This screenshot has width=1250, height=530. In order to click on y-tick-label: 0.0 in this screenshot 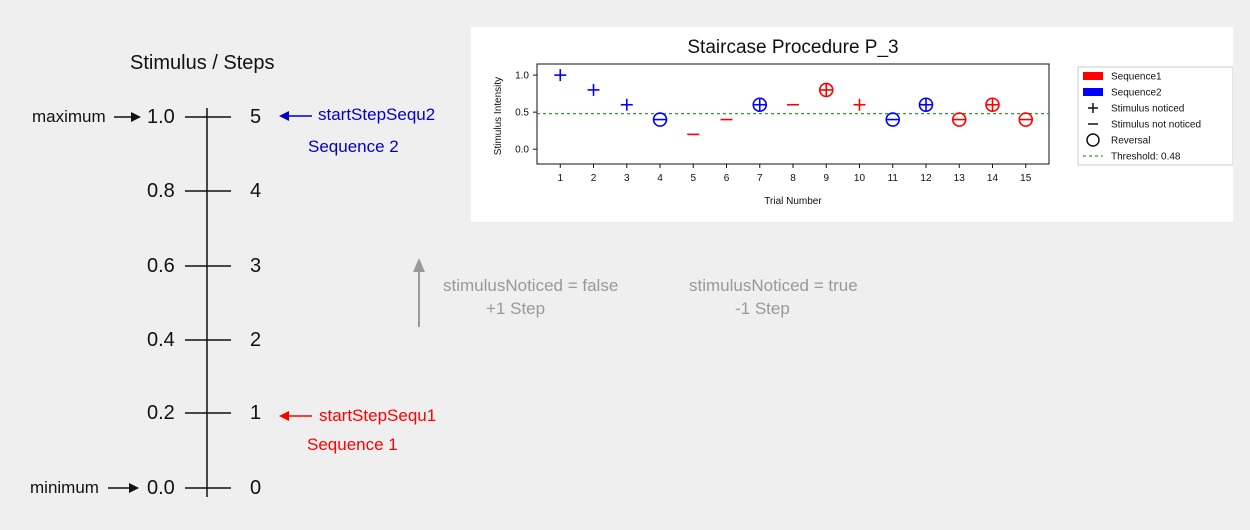, I will do `click(522, 150)`.